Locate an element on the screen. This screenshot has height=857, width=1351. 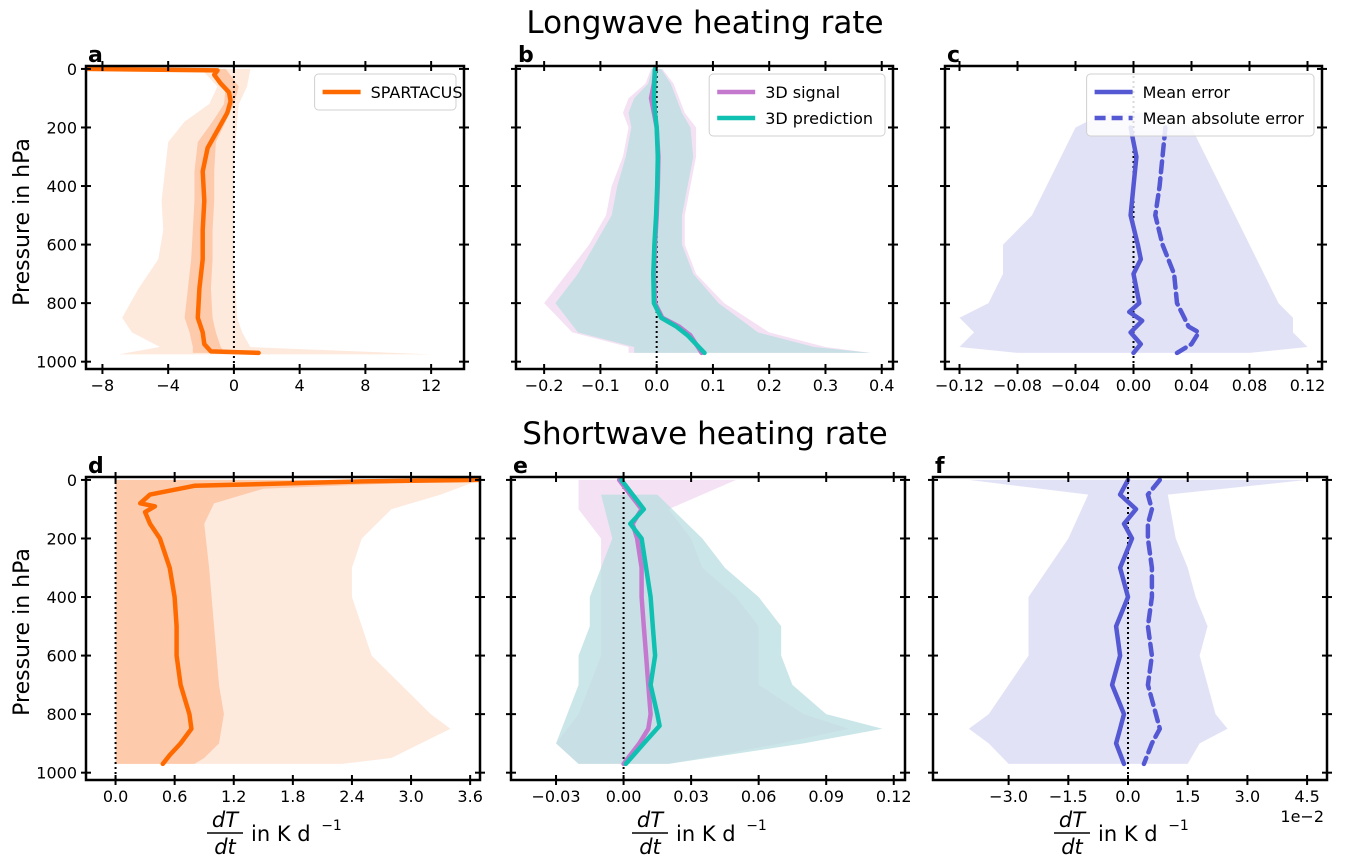
x-tick-label: 0.06 is located at coordinates (759, 796).